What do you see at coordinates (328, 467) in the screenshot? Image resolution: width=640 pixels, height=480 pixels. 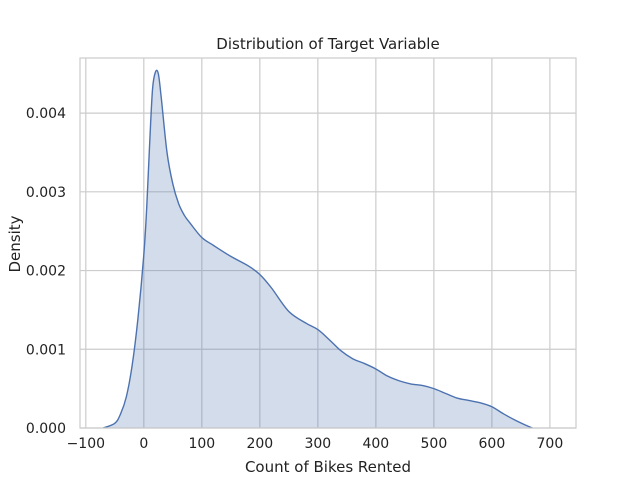 I see `x-axis-label: Count of Bikes Rented` at bounding box center [328, 467].